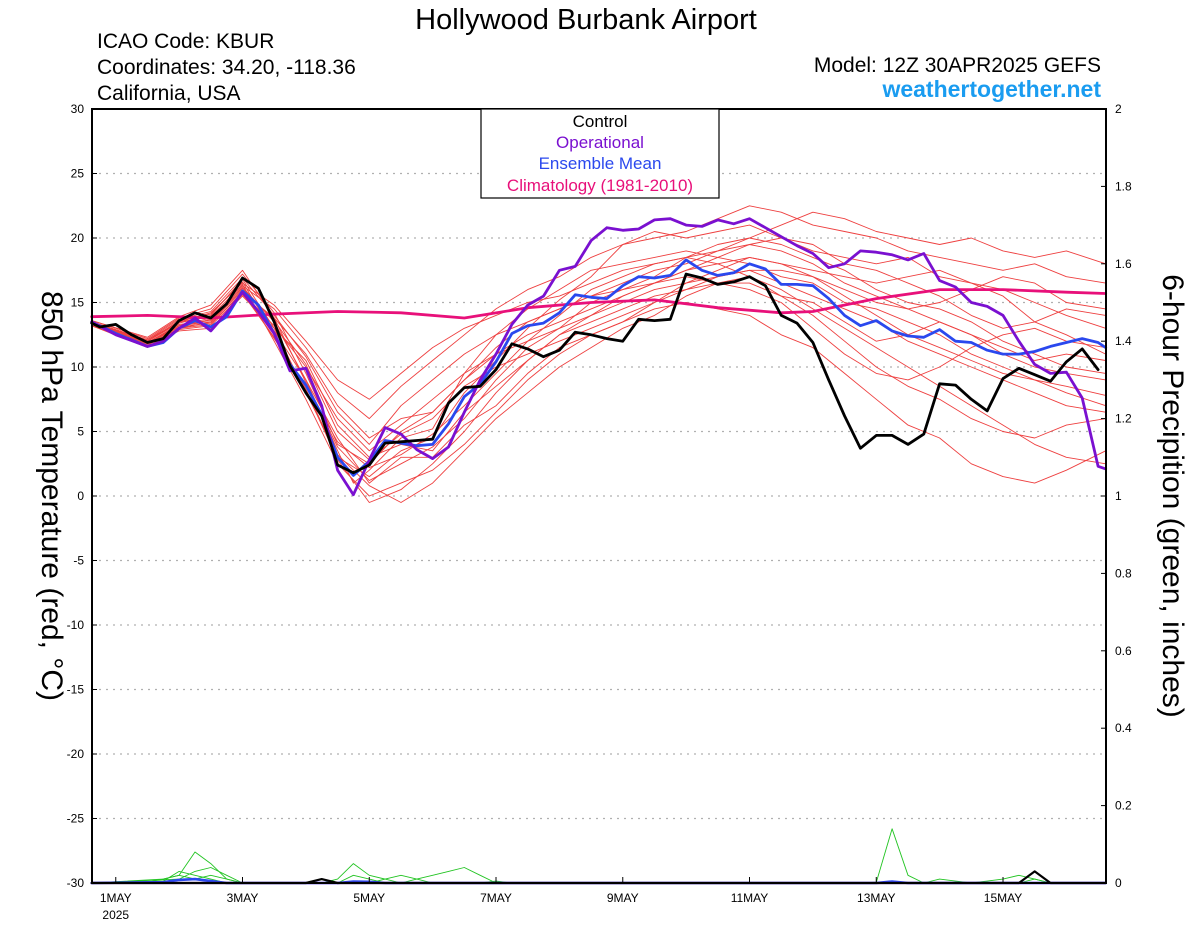 Image resolution: width=1200 pixels, height=927 pixels. I want to click on legend-ensemble-mean: Ensemble Mean, so click(600, 163).